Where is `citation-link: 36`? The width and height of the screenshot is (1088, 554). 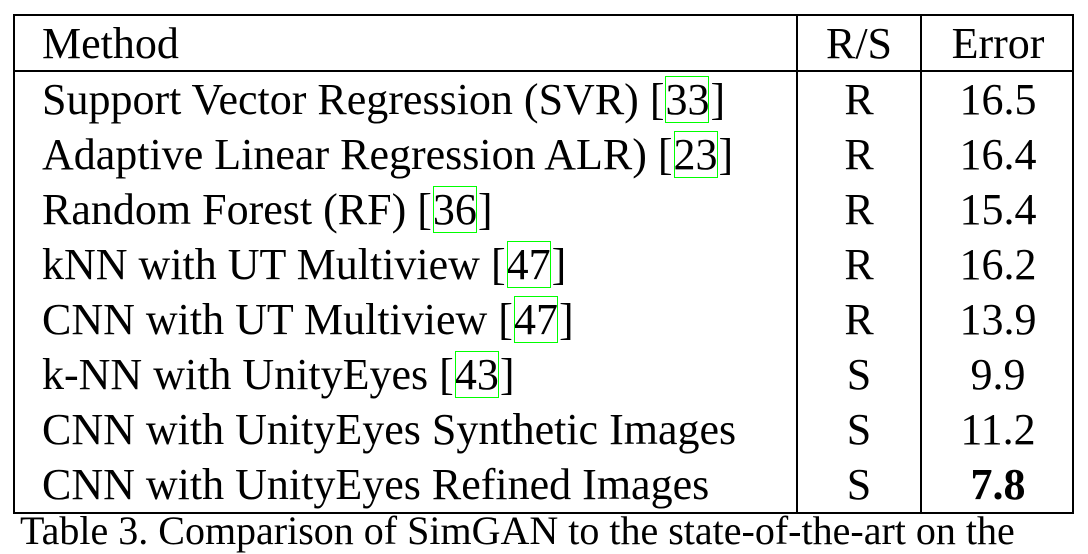
citation-link: 36 is located at coordinates (454, 209).